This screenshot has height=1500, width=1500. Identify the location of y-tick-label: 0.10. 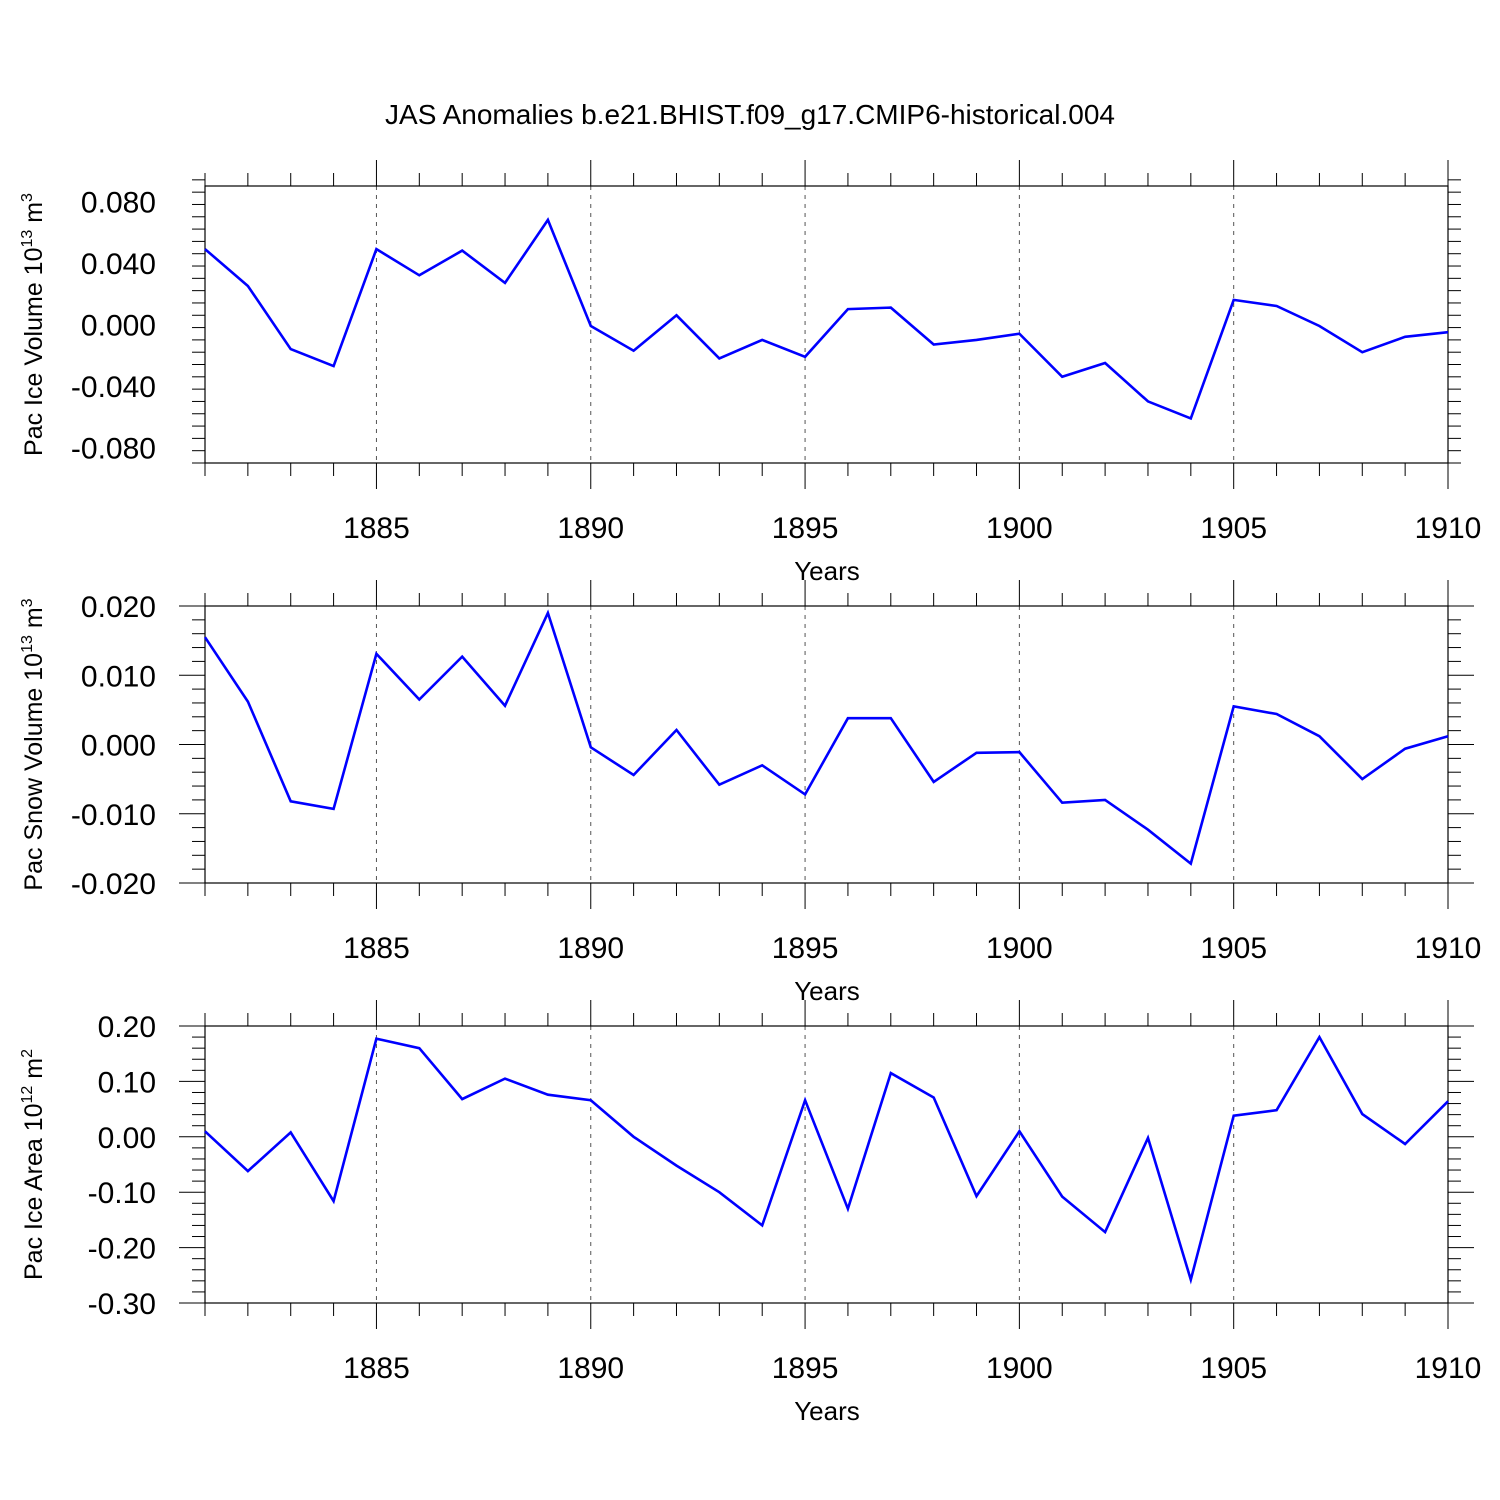
(127, 1082).